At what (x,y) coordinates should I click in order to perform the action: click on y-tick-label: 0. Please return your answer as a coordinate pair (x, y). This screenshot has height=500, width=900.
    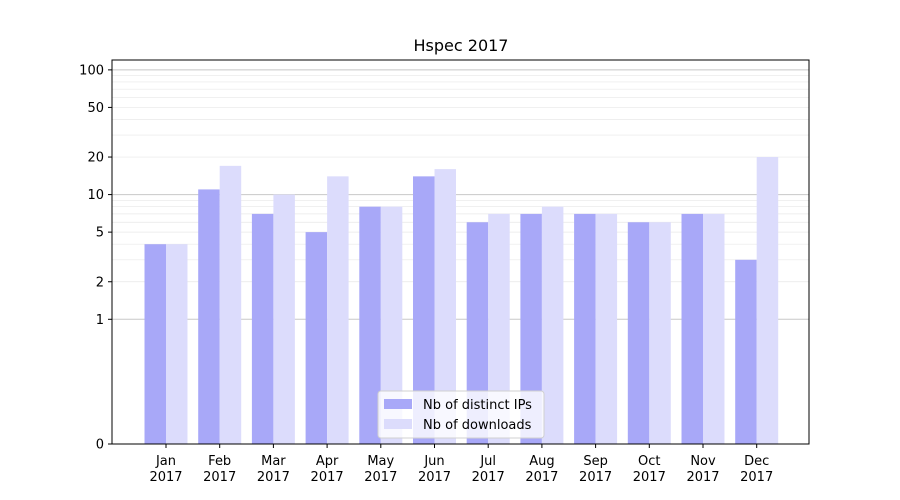
    Looking at the image, I should click on (100, 445).